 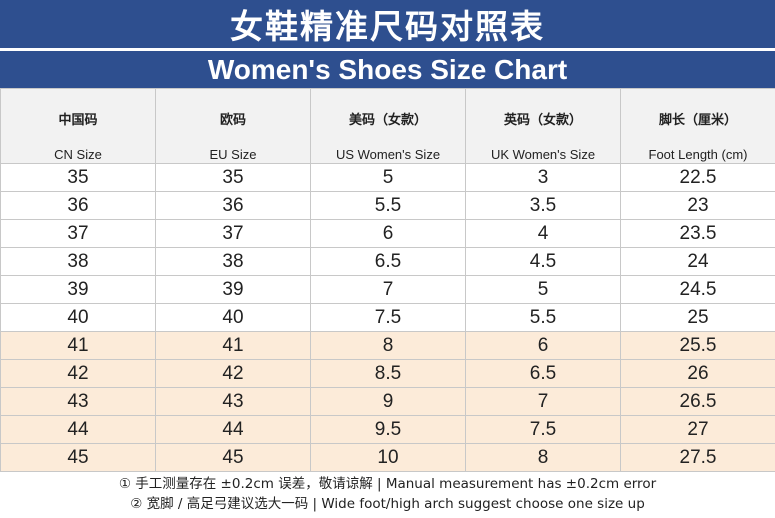 What do you see at coordinates (543, 374) in the screenshot?
I see `uk-size-cell: 6.5` at bounding box center [543, 374].